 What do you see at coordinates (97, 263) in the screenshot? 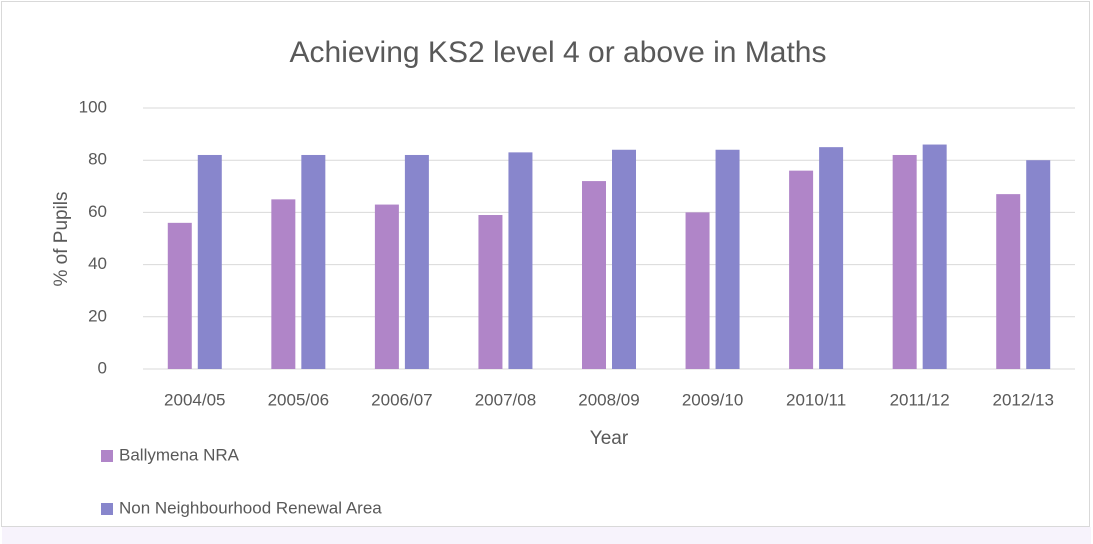
I see `y-tick-label: 40` at bounding box center [97, 263].